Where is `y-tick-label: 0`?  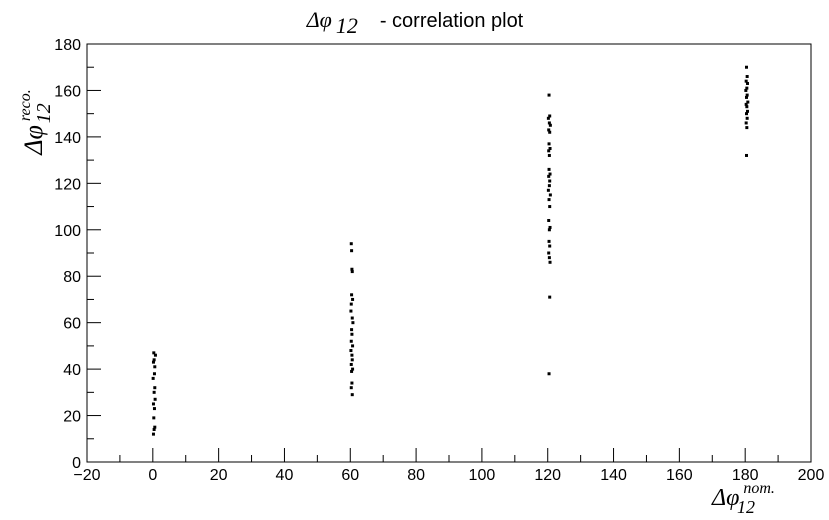 y-tick-label: 0 is located at coordinates (76, 463).